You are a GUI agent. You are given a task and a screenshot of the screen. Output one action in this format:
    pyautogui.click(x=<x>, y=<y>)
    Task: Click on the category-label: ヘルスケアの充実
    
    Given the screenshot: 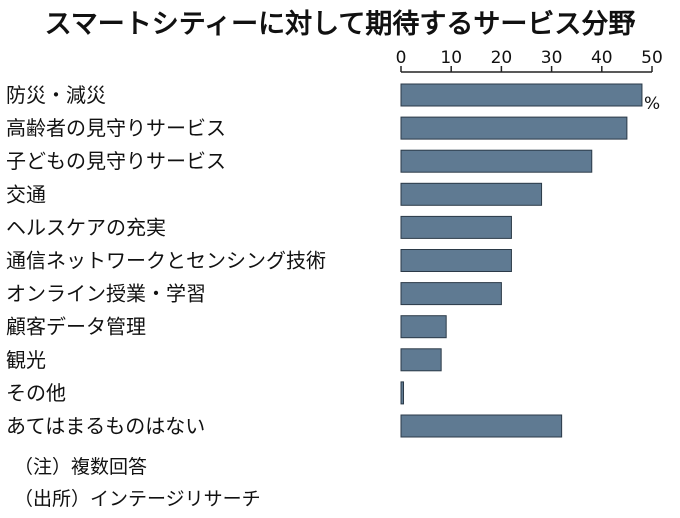 What is the action you would take?
    pyautogui.click(x=86, y=227)
    